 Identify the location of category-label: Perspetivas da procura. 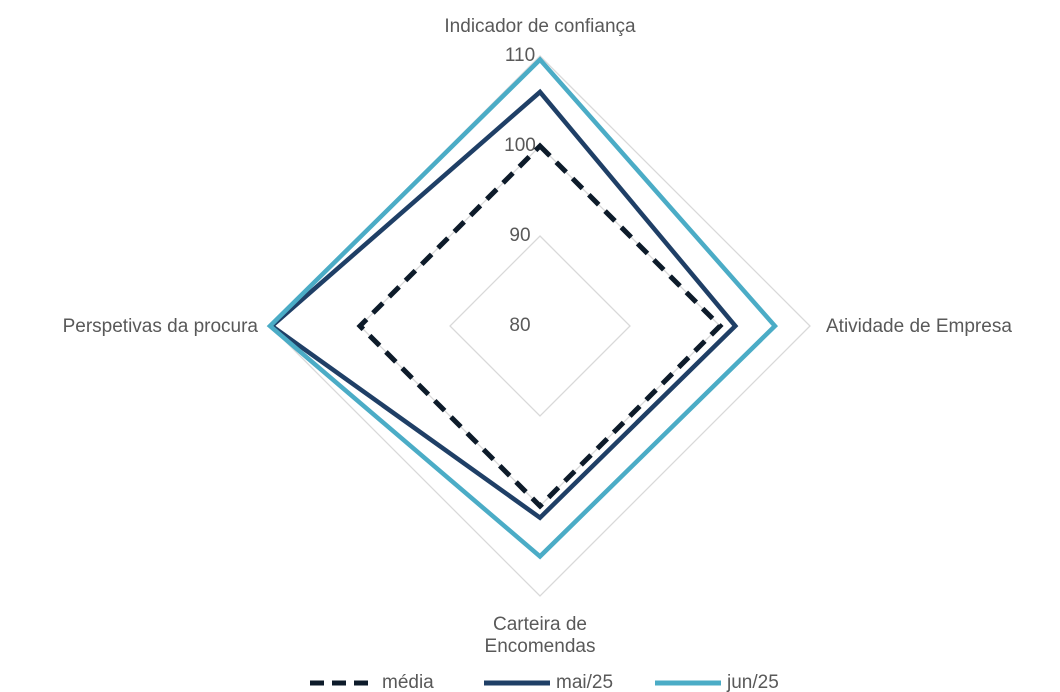
(160, 326).